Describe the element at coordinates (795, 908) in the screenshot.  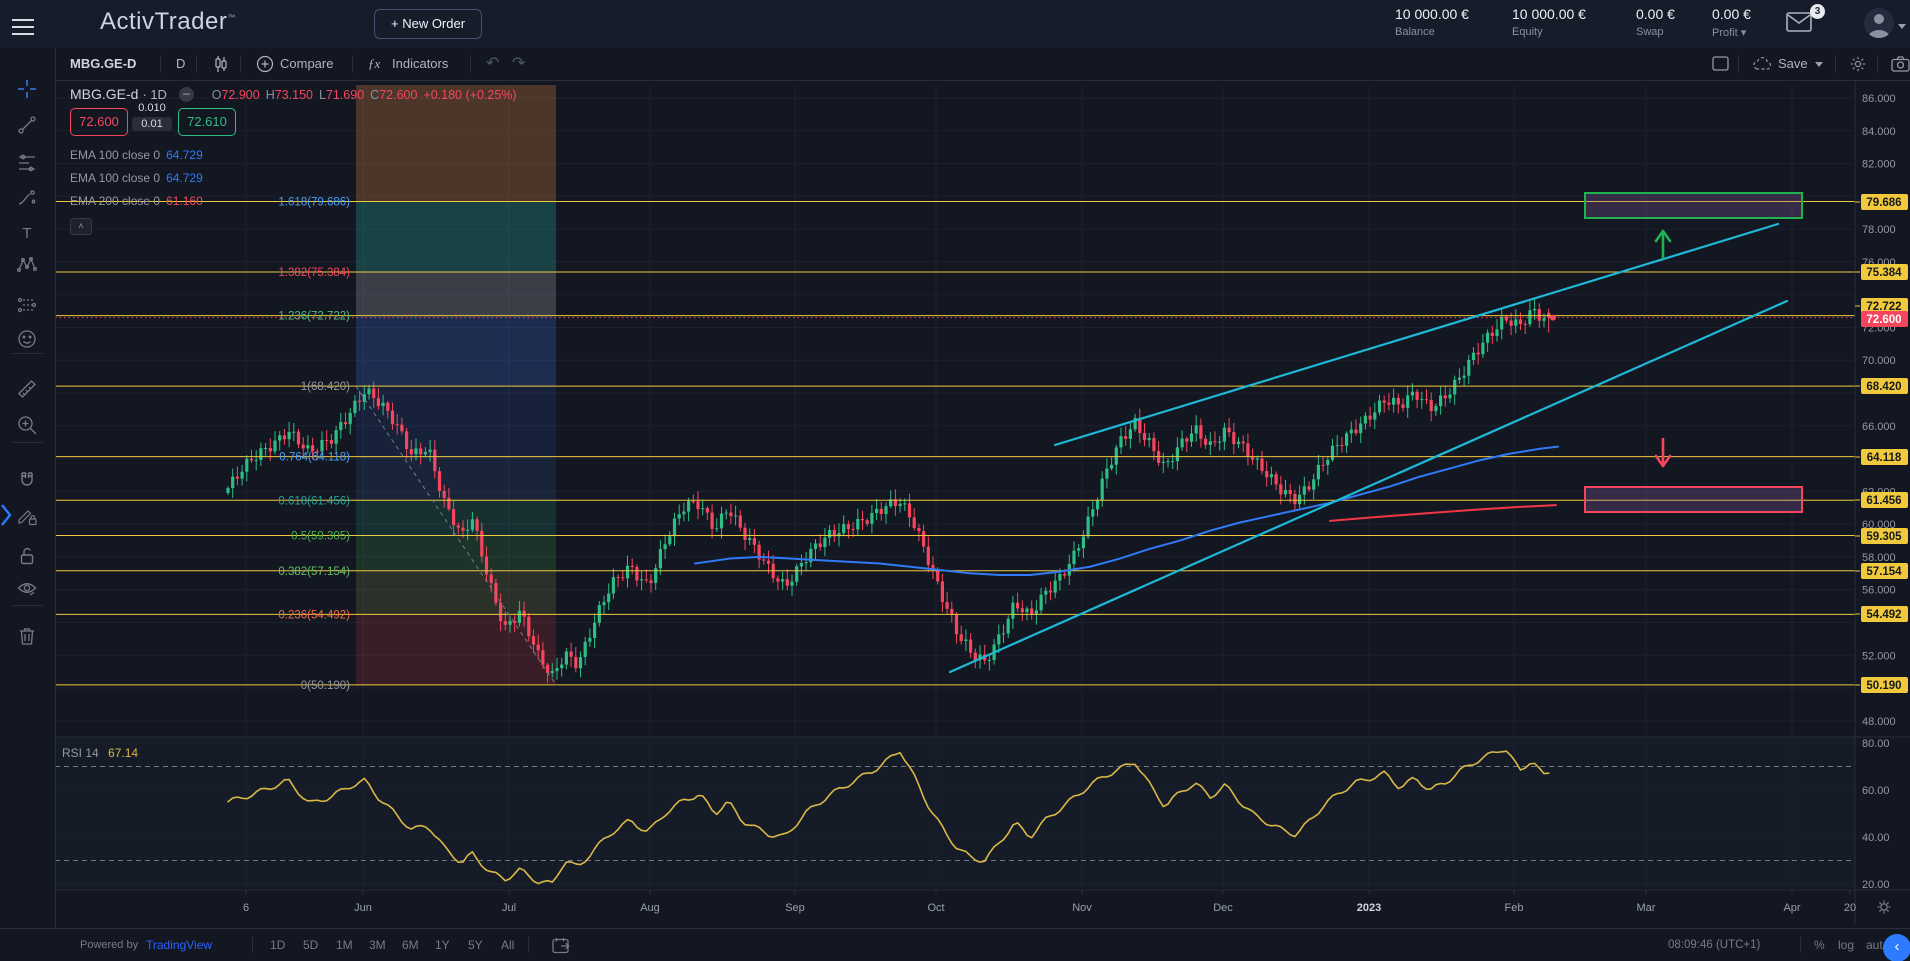
I see `svg-text: Sep` at that location.